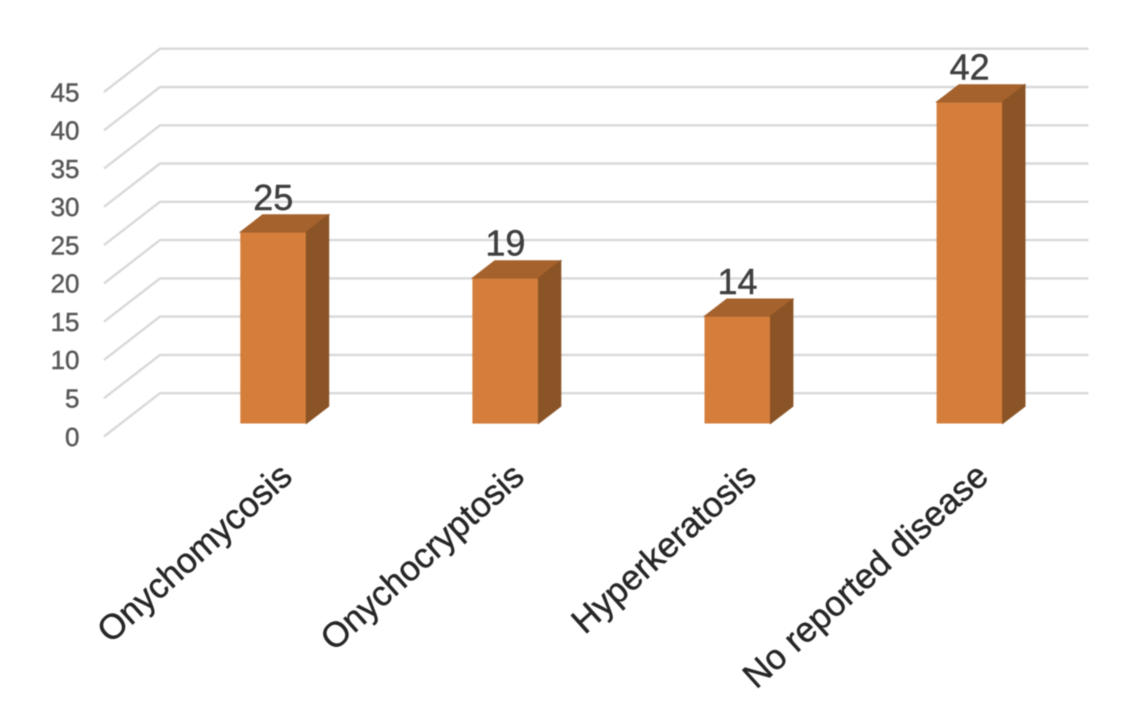 Image resolution: width=1135 pixels, height=727 pixels. I want to click on svg-text: 10, so click(65, 360).